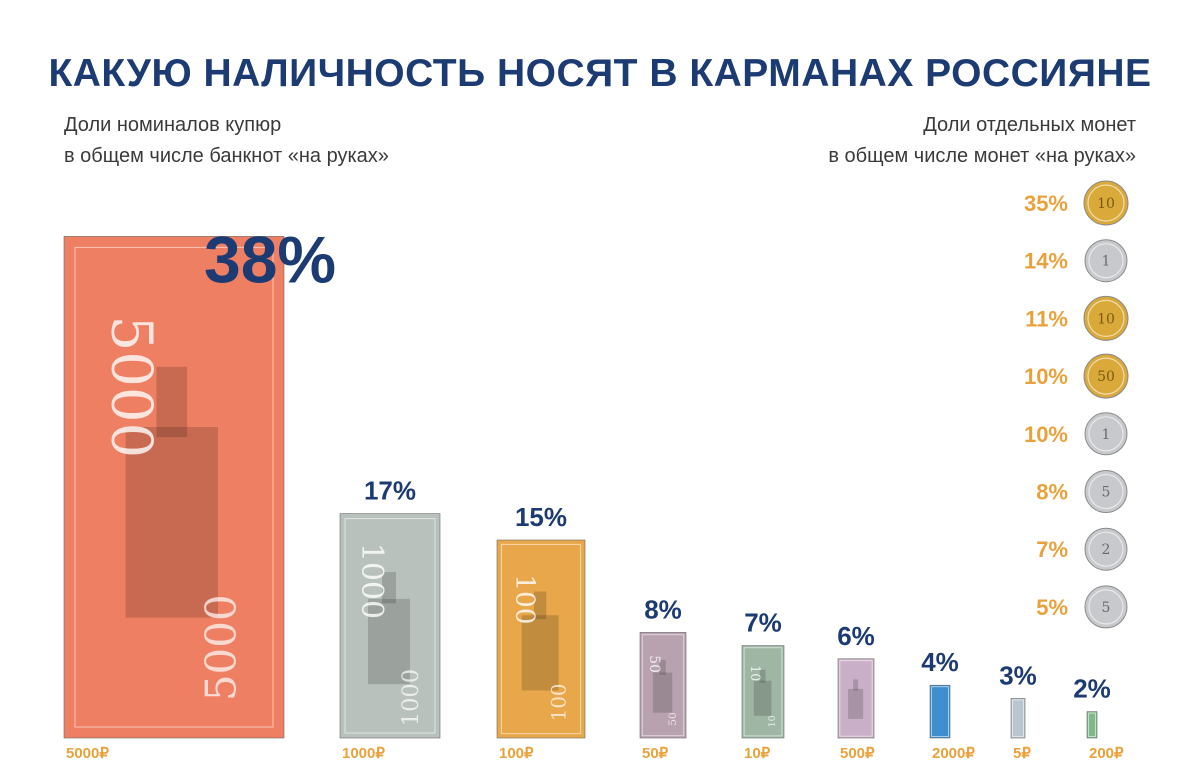 The width and height of the screenshot is (1200, 777). Describe the element at coordinates (1052, 607) in the screenshot. I see `coin-share-label: 5%` at that location.